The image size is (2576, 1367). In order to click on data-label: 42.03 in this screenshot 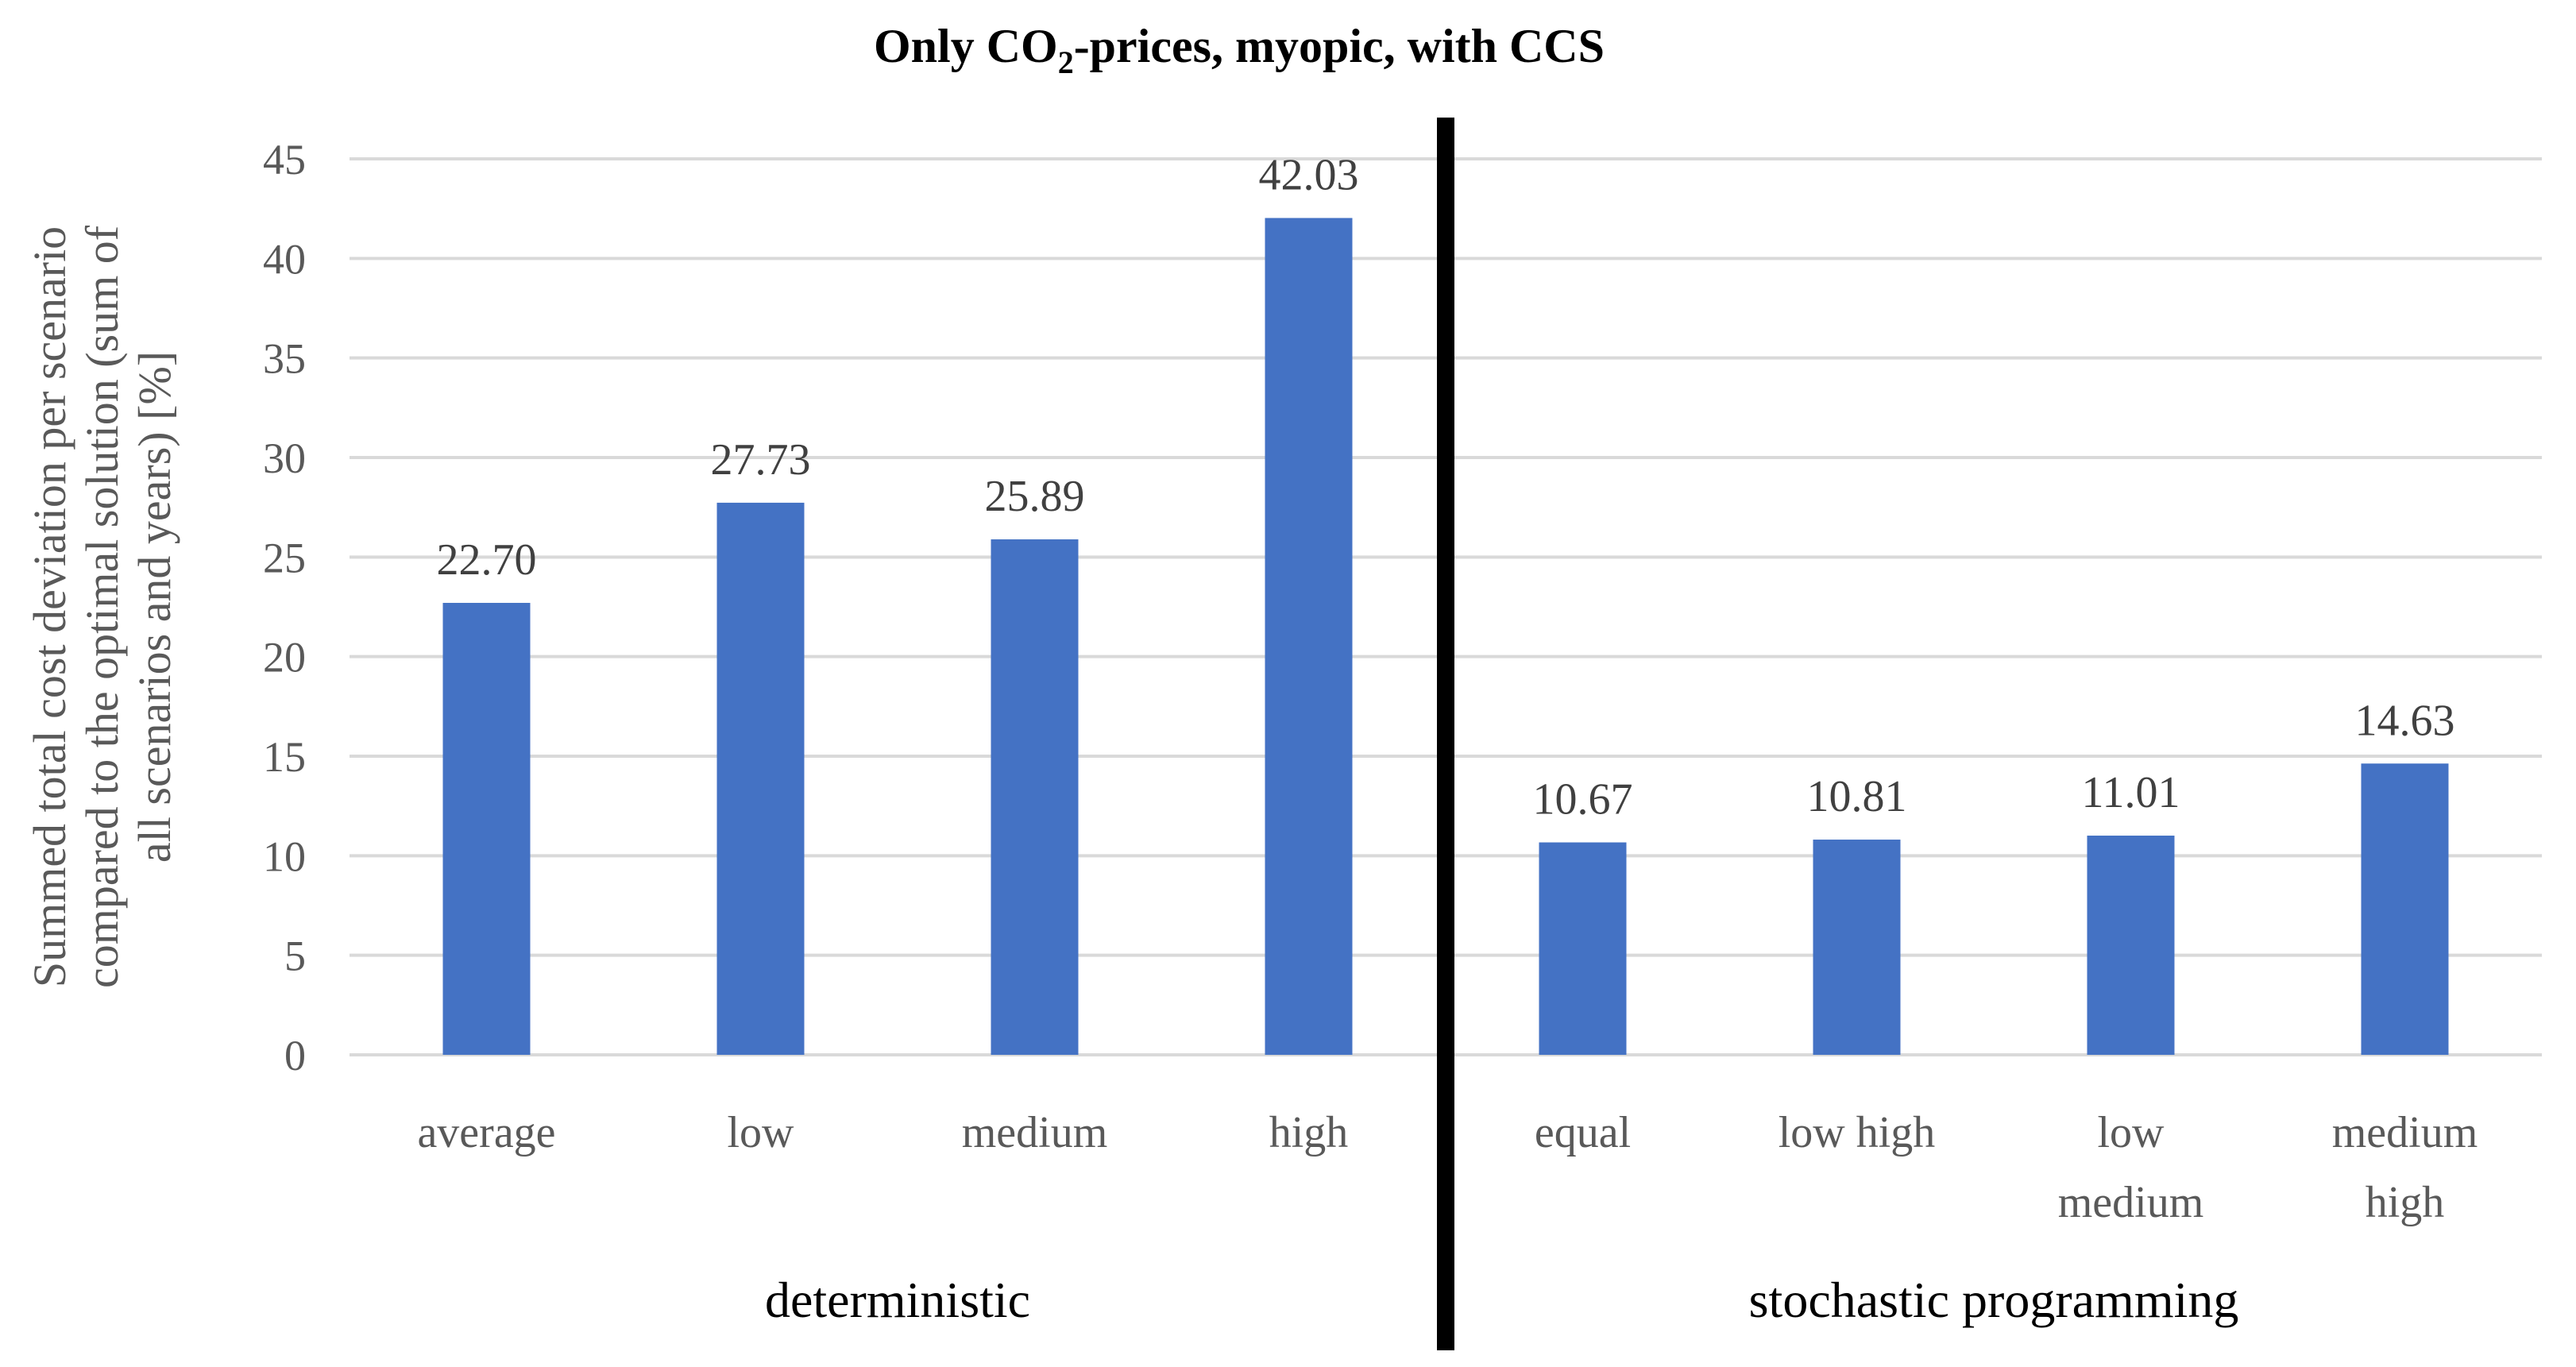, I will do `click(1309, 175)`.